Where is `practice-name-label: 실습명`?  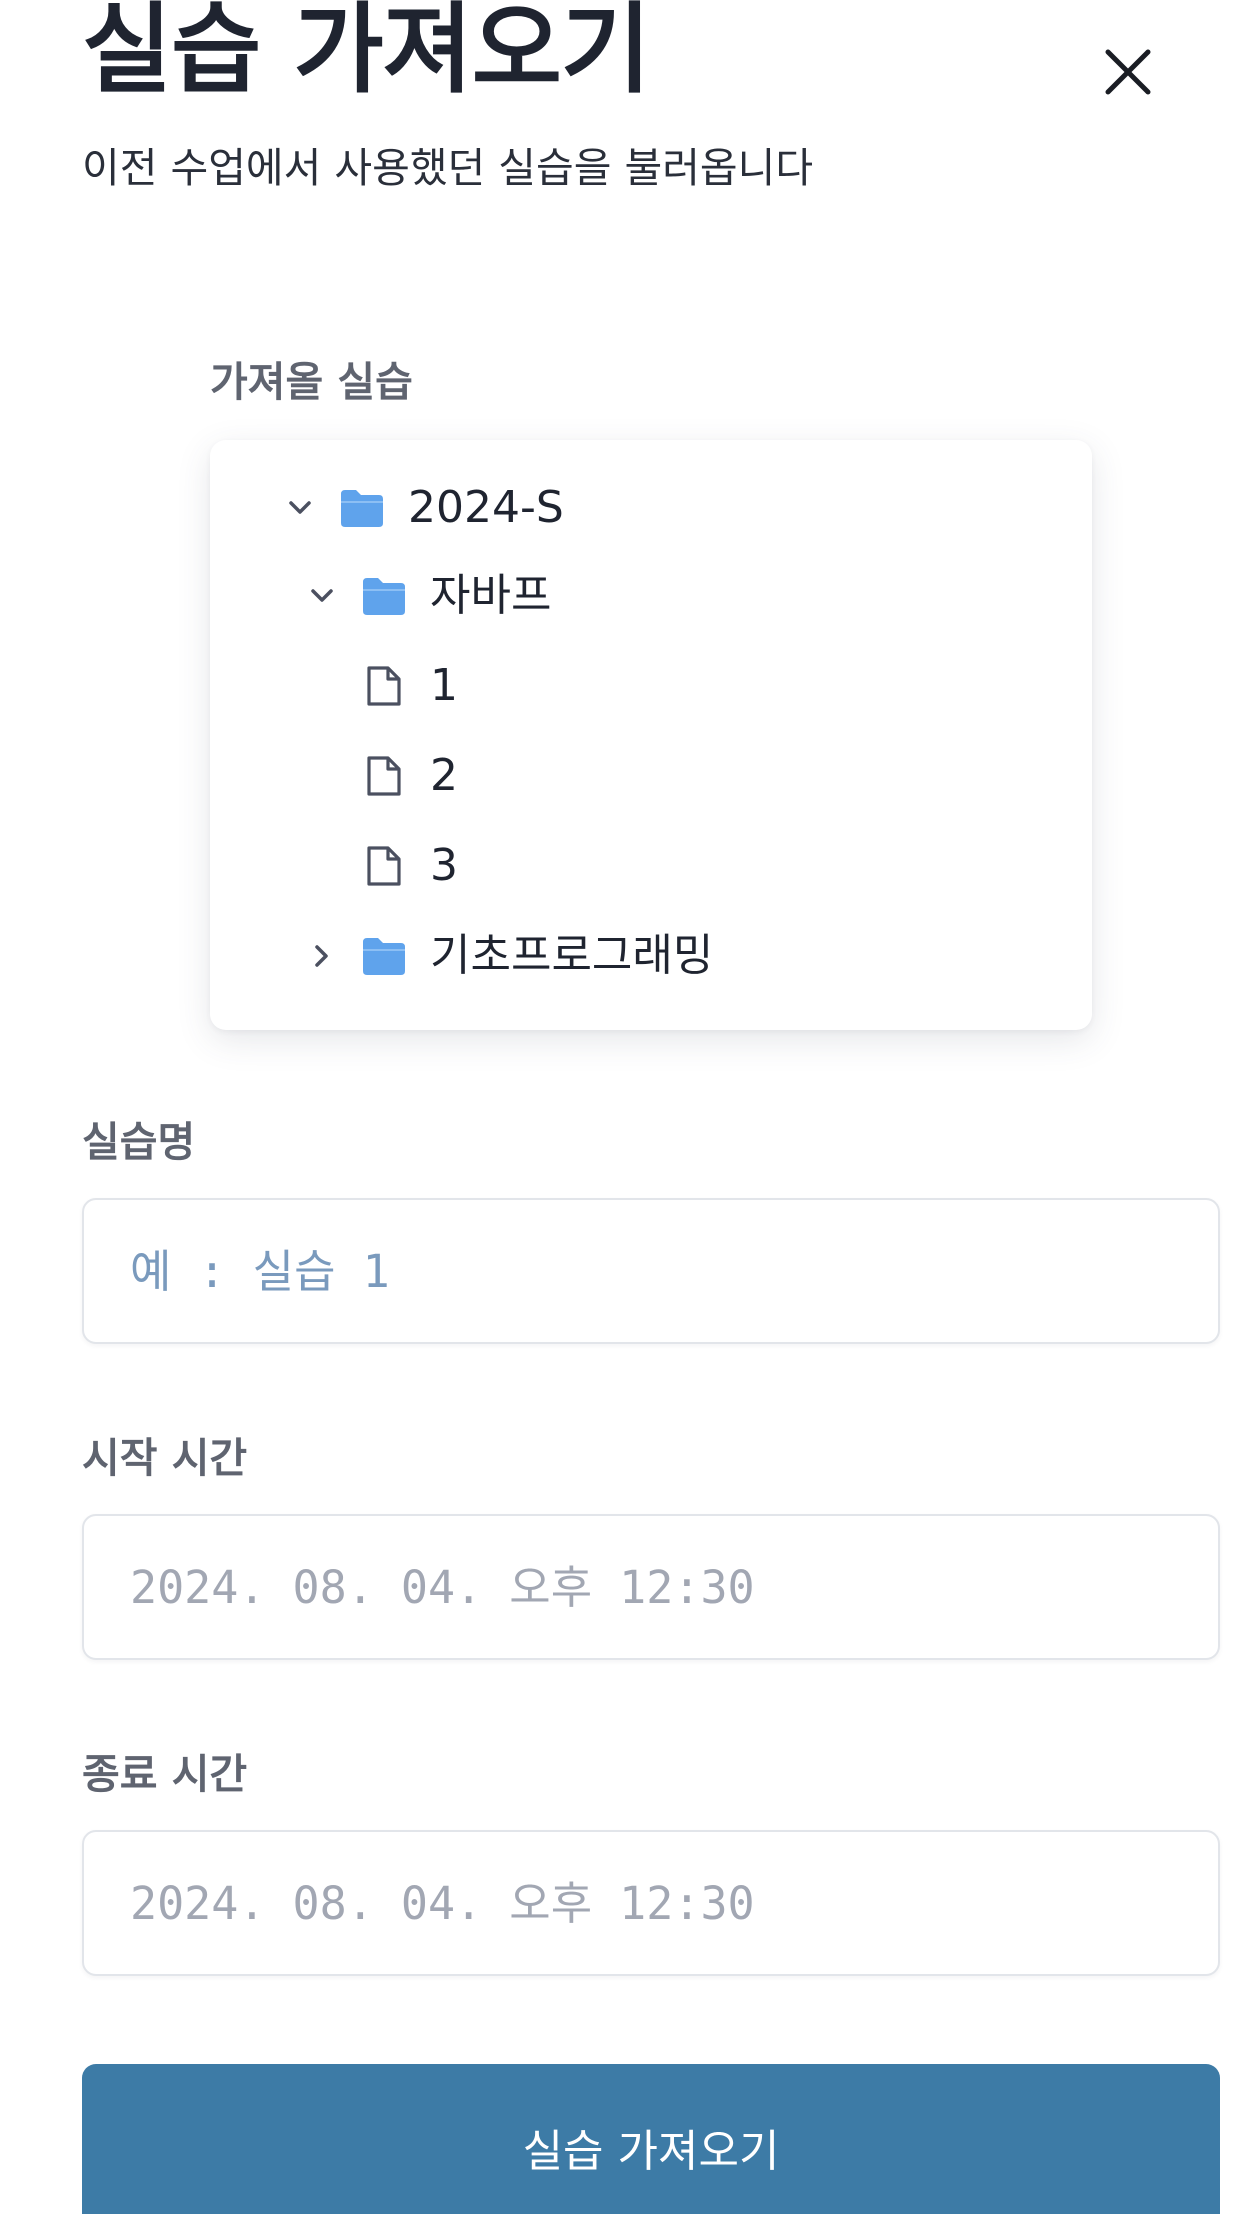 practice-name-label: 실습명 is located at coordinates (139, 1142).